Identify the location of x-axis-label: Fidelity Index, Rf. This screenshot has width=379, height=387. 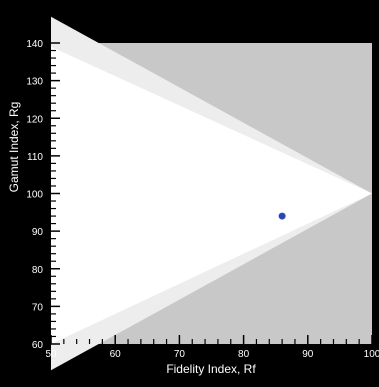
(211, 369).